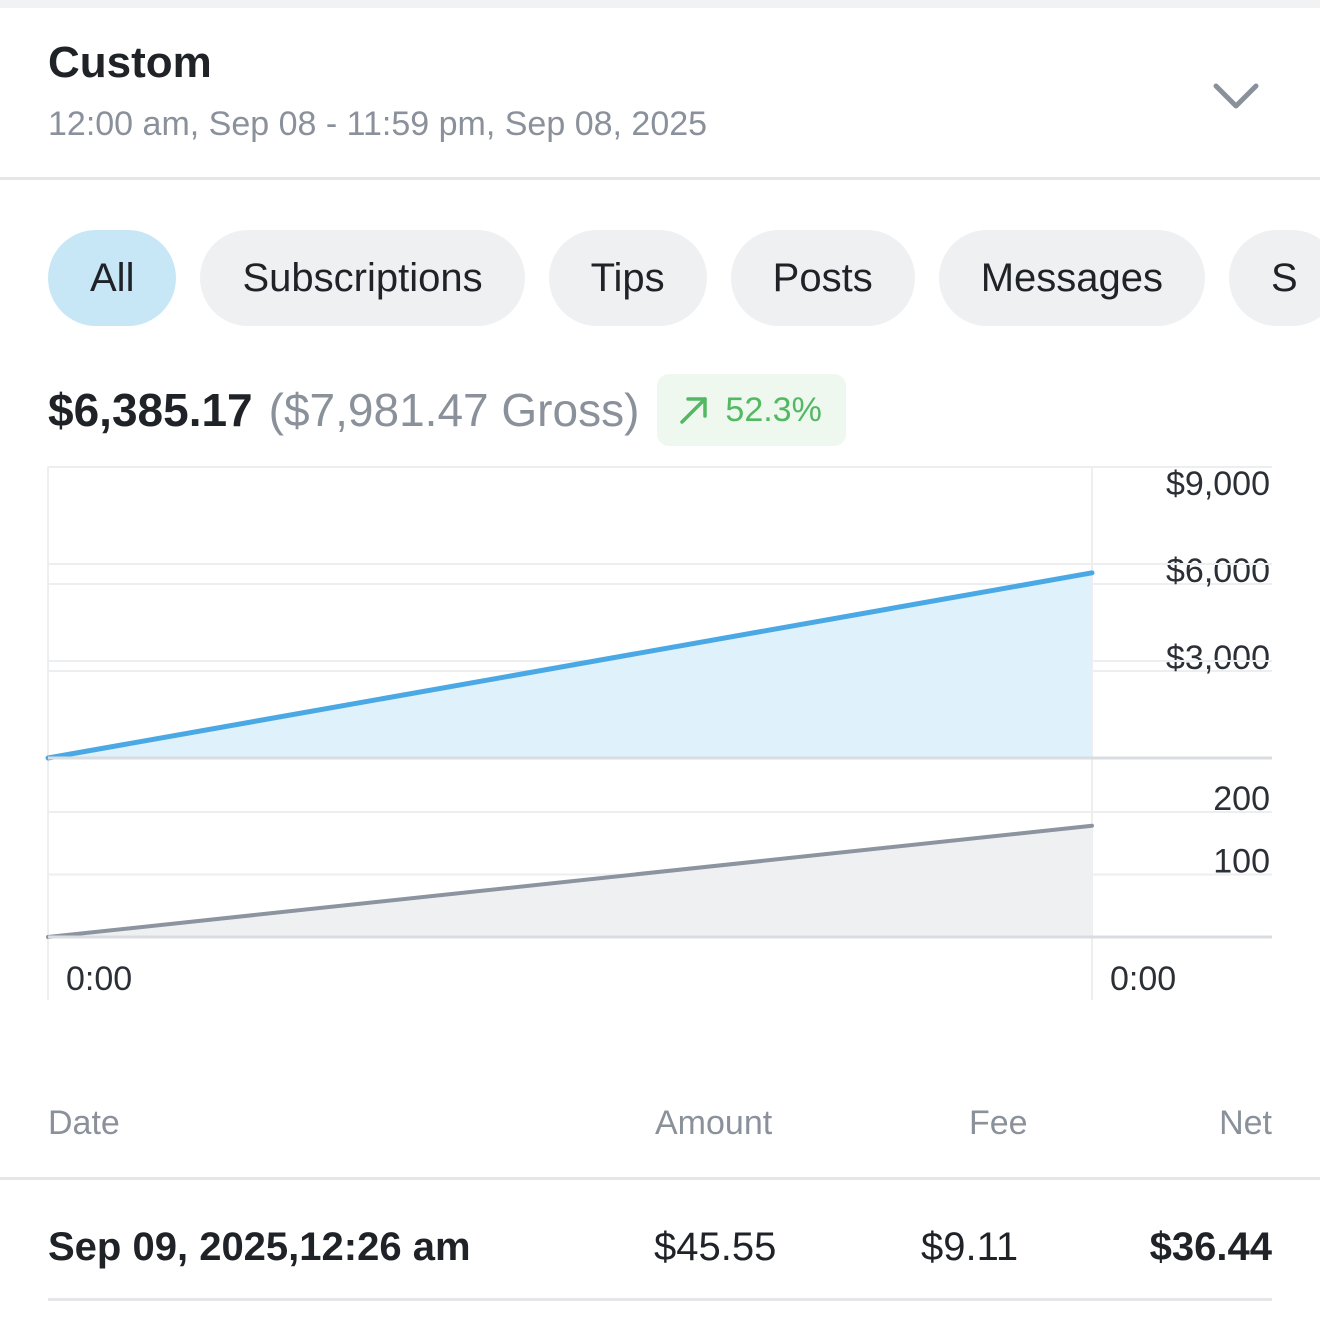 The height and width of the screenshot is (1320, 1320). I want to click on cell-net: $36.44, so click(1210, 1247).